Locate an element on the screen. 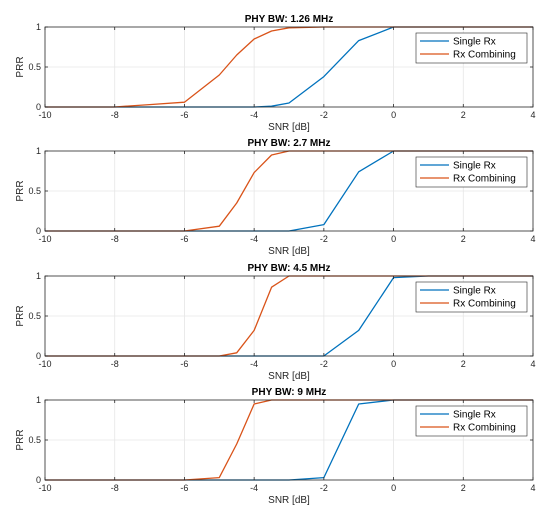 The height and width of the screenshot is (521, 550). chart-title: PHY BW: 9 MHz is located at coordinates (289, 392).